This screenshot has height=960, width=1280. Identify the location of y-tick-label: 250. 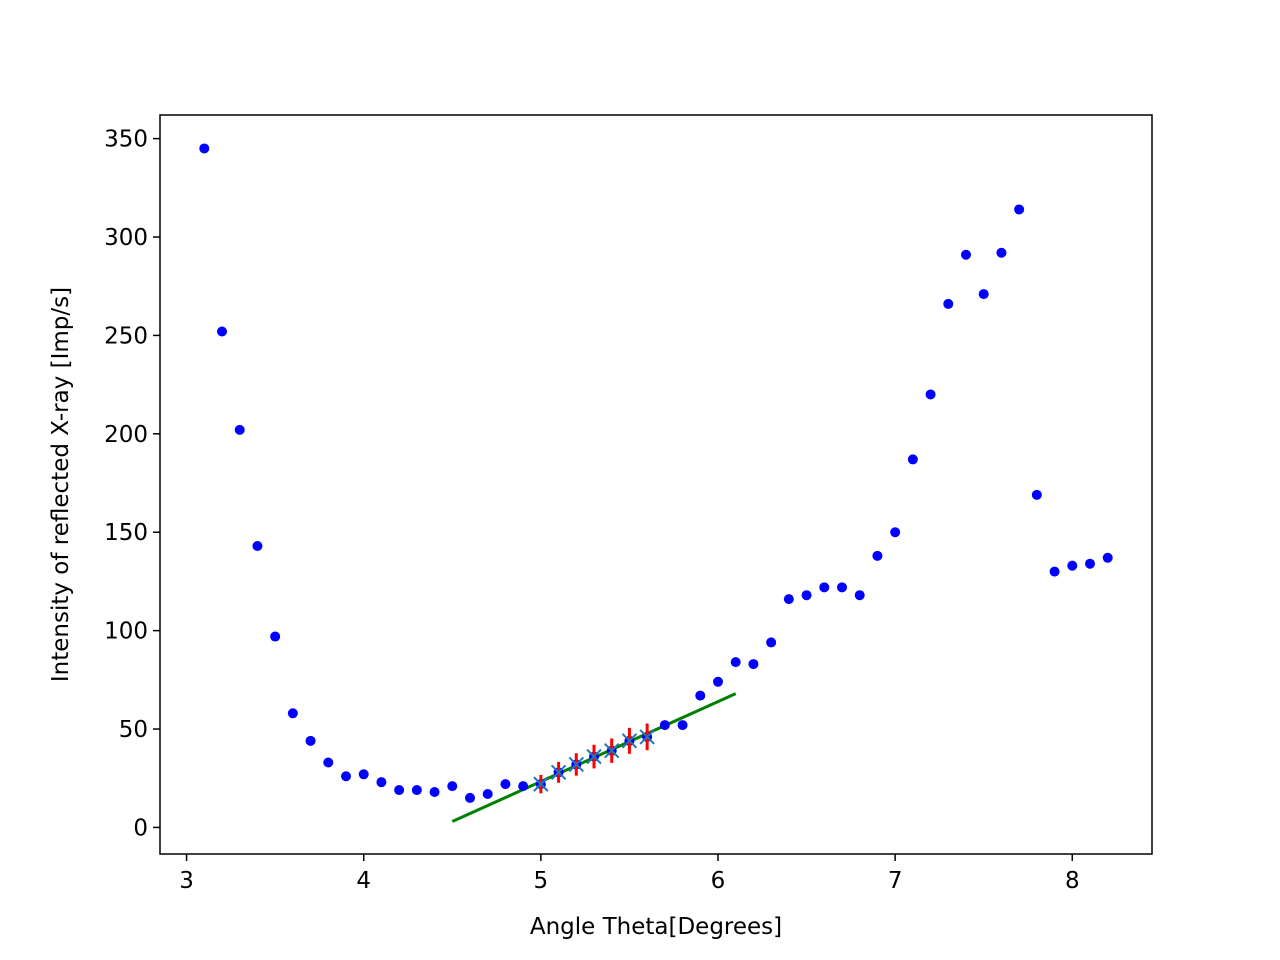
(126, 336).